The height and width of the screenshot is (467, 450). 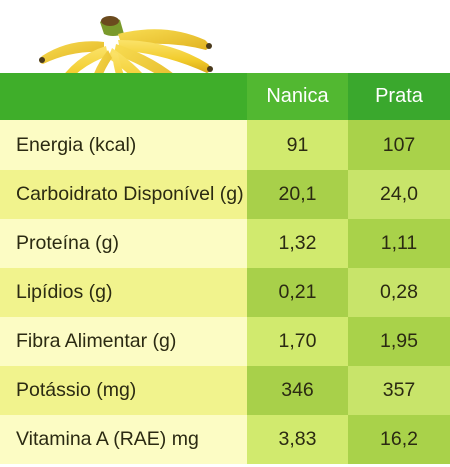 I want to click on prata-value: 357, so click(x=399, y=390).